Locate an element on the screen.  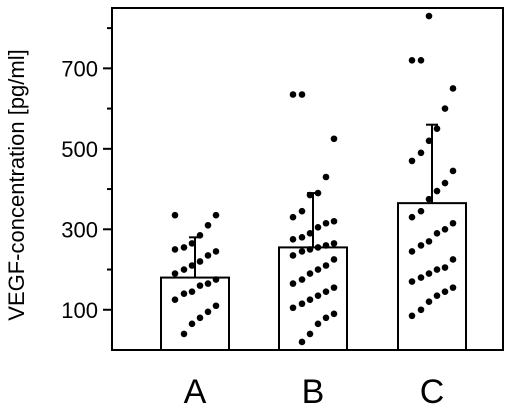
y-tick-label-500: 500 is located at coordinates (79, 149).